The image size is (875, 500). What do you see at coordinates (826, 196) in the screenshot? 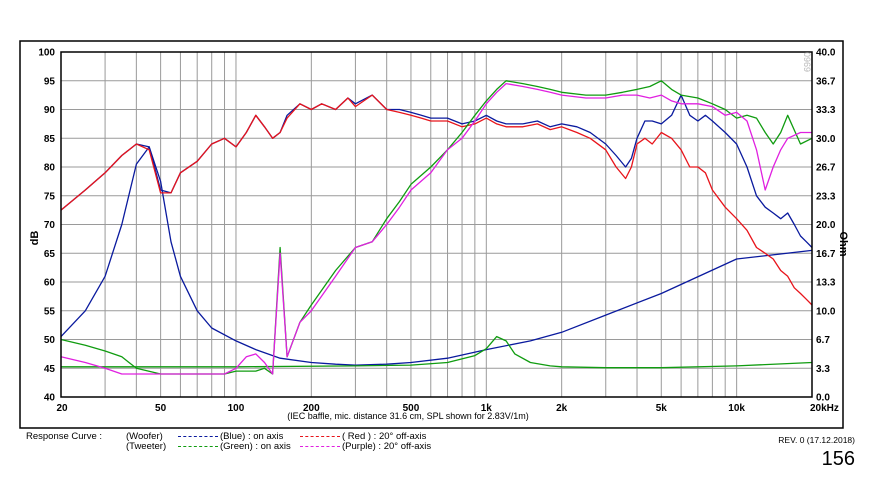
I see `y2-tick-label: 23.3` at bounding box center [826, 196].